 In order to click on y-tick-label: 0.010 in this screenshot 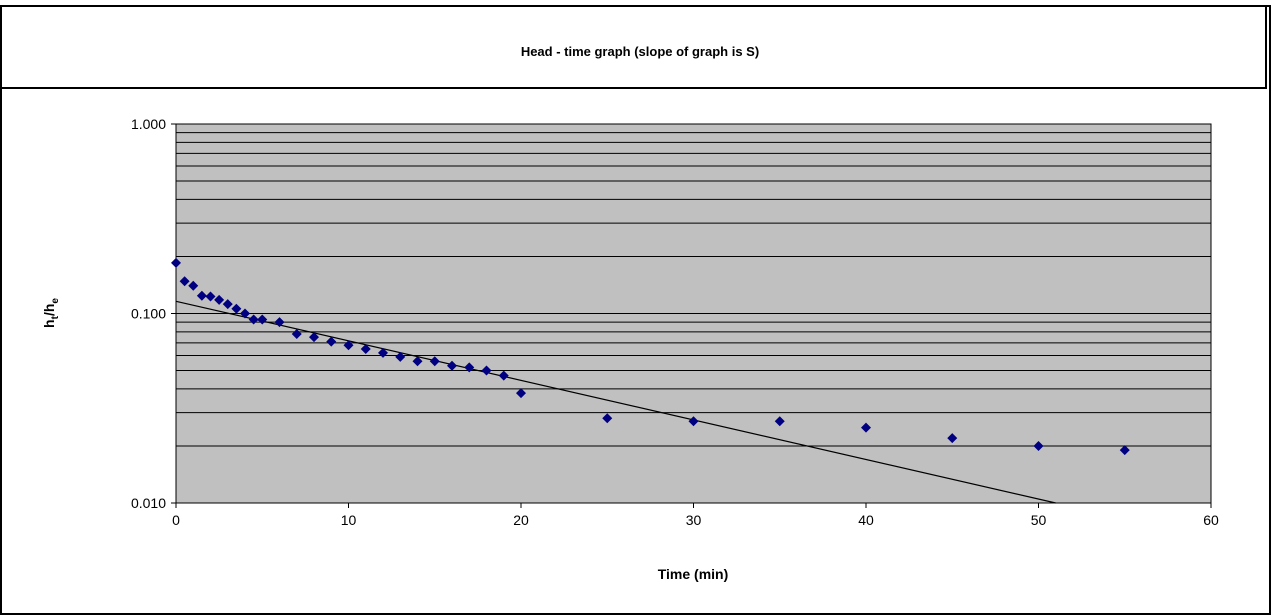, I will do `click(148, 503)`.